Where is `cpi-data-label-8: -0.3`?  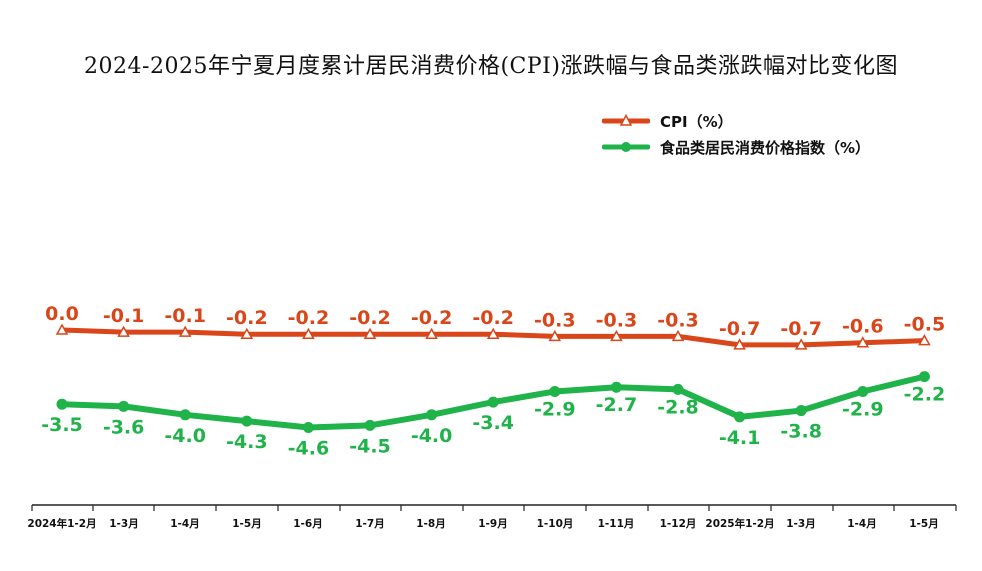 cpi-data-label-8: -0.3 is located at coordinates (555, 320).